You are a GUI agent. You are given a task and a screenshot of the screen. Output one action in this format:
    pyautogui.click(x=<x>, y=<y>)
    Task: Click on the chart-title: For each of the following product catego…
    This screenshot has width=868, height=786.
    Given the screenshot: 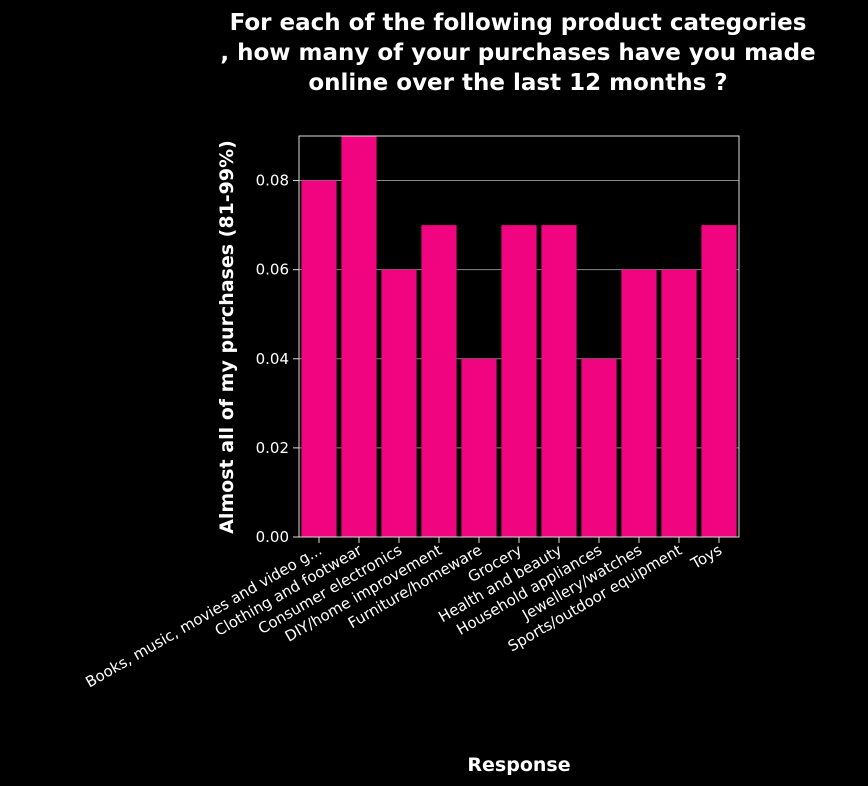 What is the action you would take?
    pyautogui.click(x=517, y=53)
    